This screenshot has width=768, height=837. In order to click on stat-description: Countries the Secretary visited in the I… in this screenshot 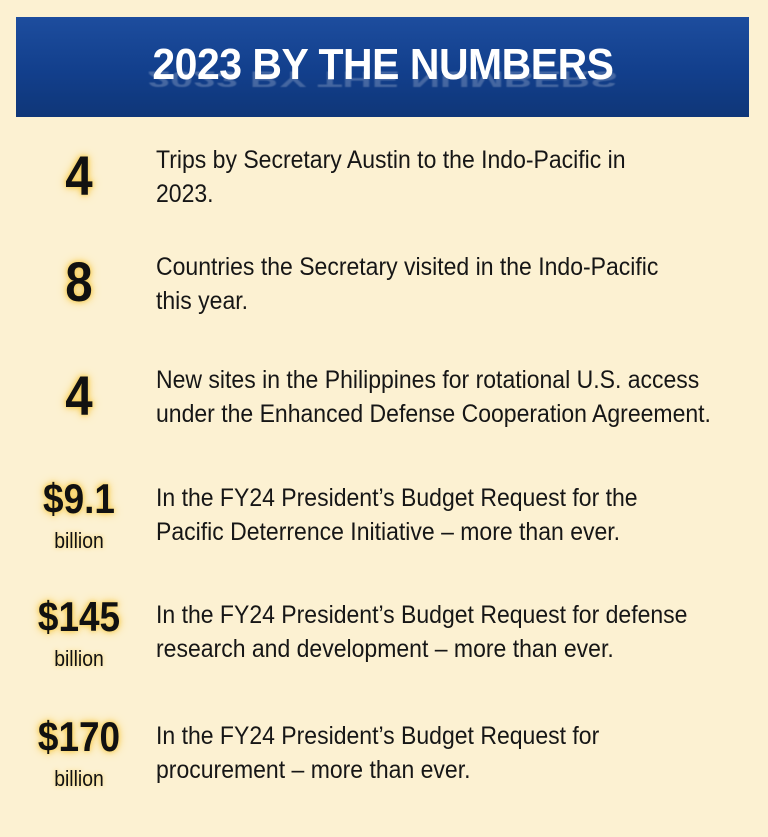, I will do `click(432, 284)`.